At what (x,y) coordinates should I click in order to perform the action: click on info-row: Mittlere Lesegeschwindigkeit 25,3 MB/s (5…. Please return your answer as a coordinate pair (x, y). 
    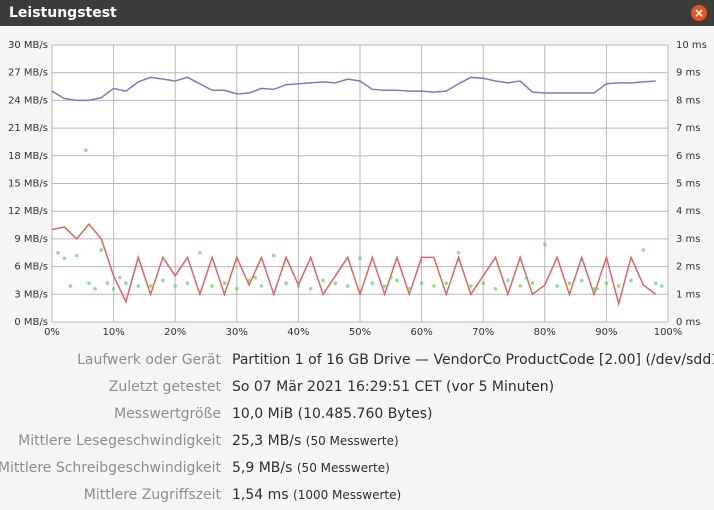
    Looking at the image, I should click on (357, 441).